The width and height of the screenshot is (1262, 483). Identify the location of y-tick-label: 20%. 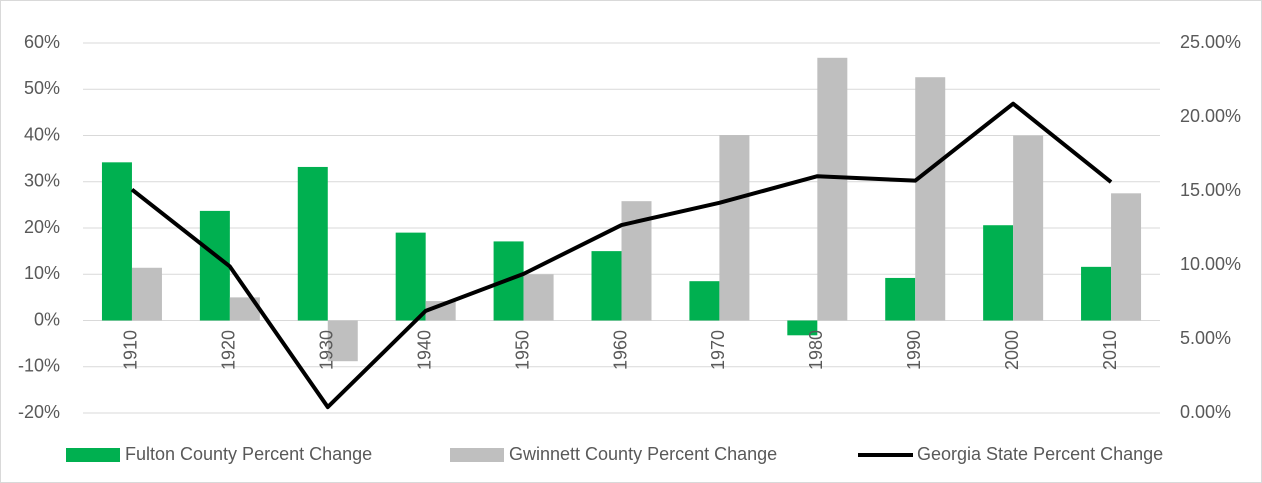
(42, 227).